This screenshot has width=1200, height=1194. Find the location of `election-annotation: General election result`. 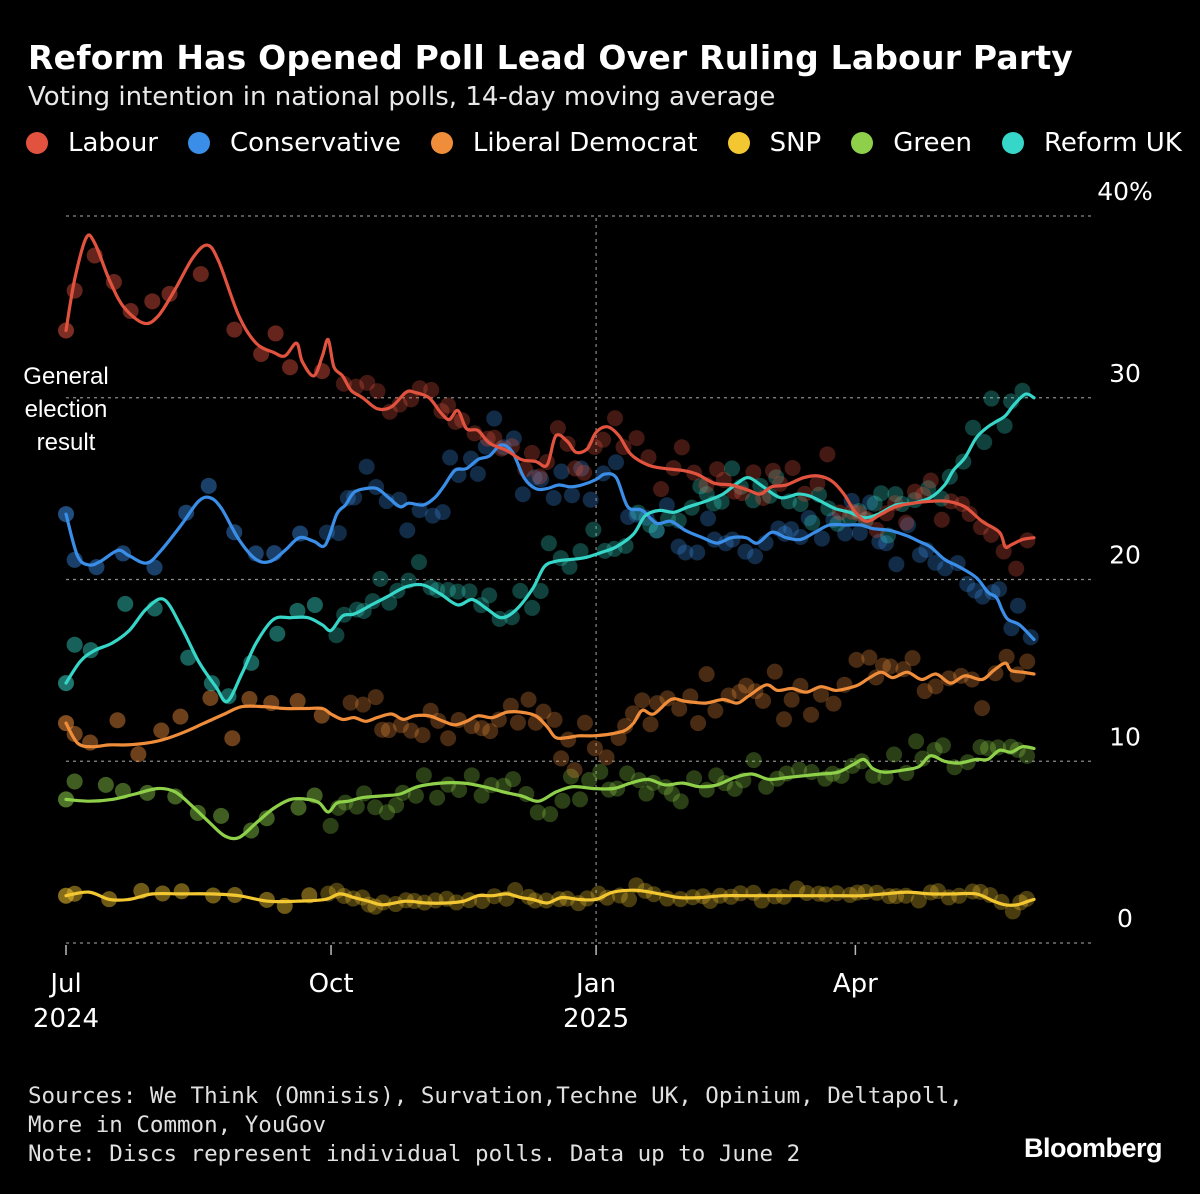

election-annotation: General election result is located at coordinates (65, 409).